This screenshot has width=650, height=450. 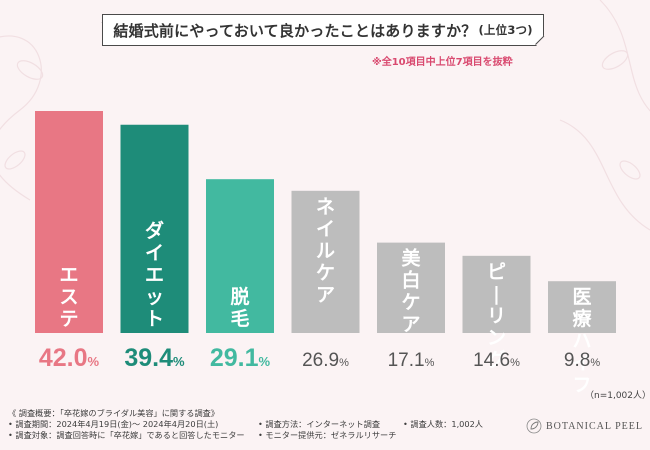 I want to click on title-sub: (上位3つ), so click(x=505, y=30).